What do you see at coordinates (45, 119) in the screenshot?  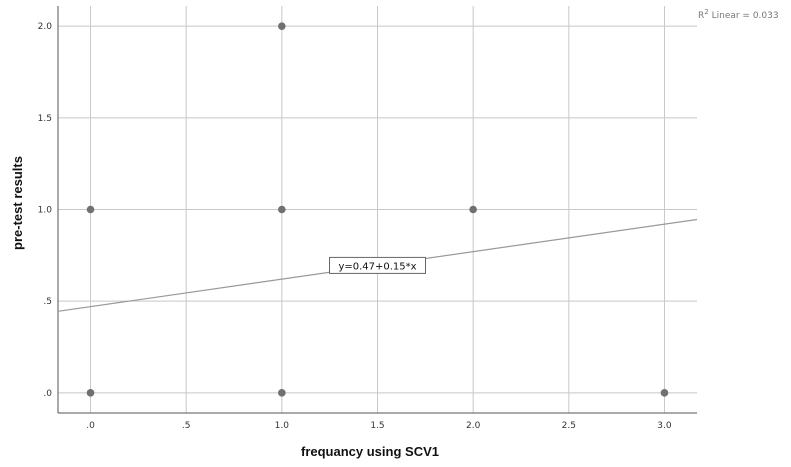 I see `y-tick-label: 1.5` at bounding box center [45, 119].